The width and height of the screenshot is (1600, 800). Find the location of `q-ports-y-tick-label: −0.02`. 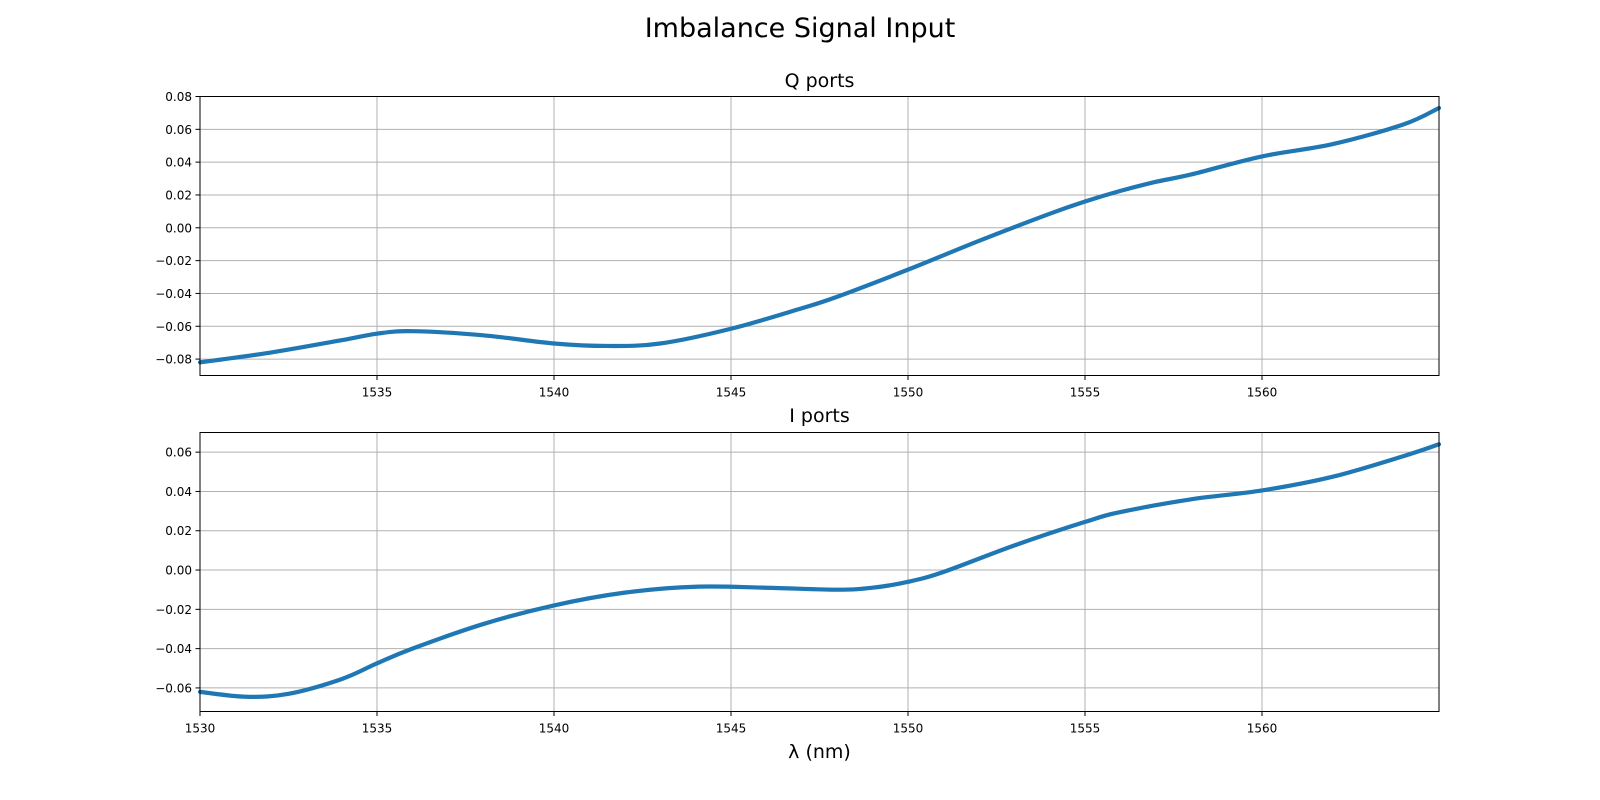

q-ports-y-tick-label: −0.02 is located at coordinates (173, 261).